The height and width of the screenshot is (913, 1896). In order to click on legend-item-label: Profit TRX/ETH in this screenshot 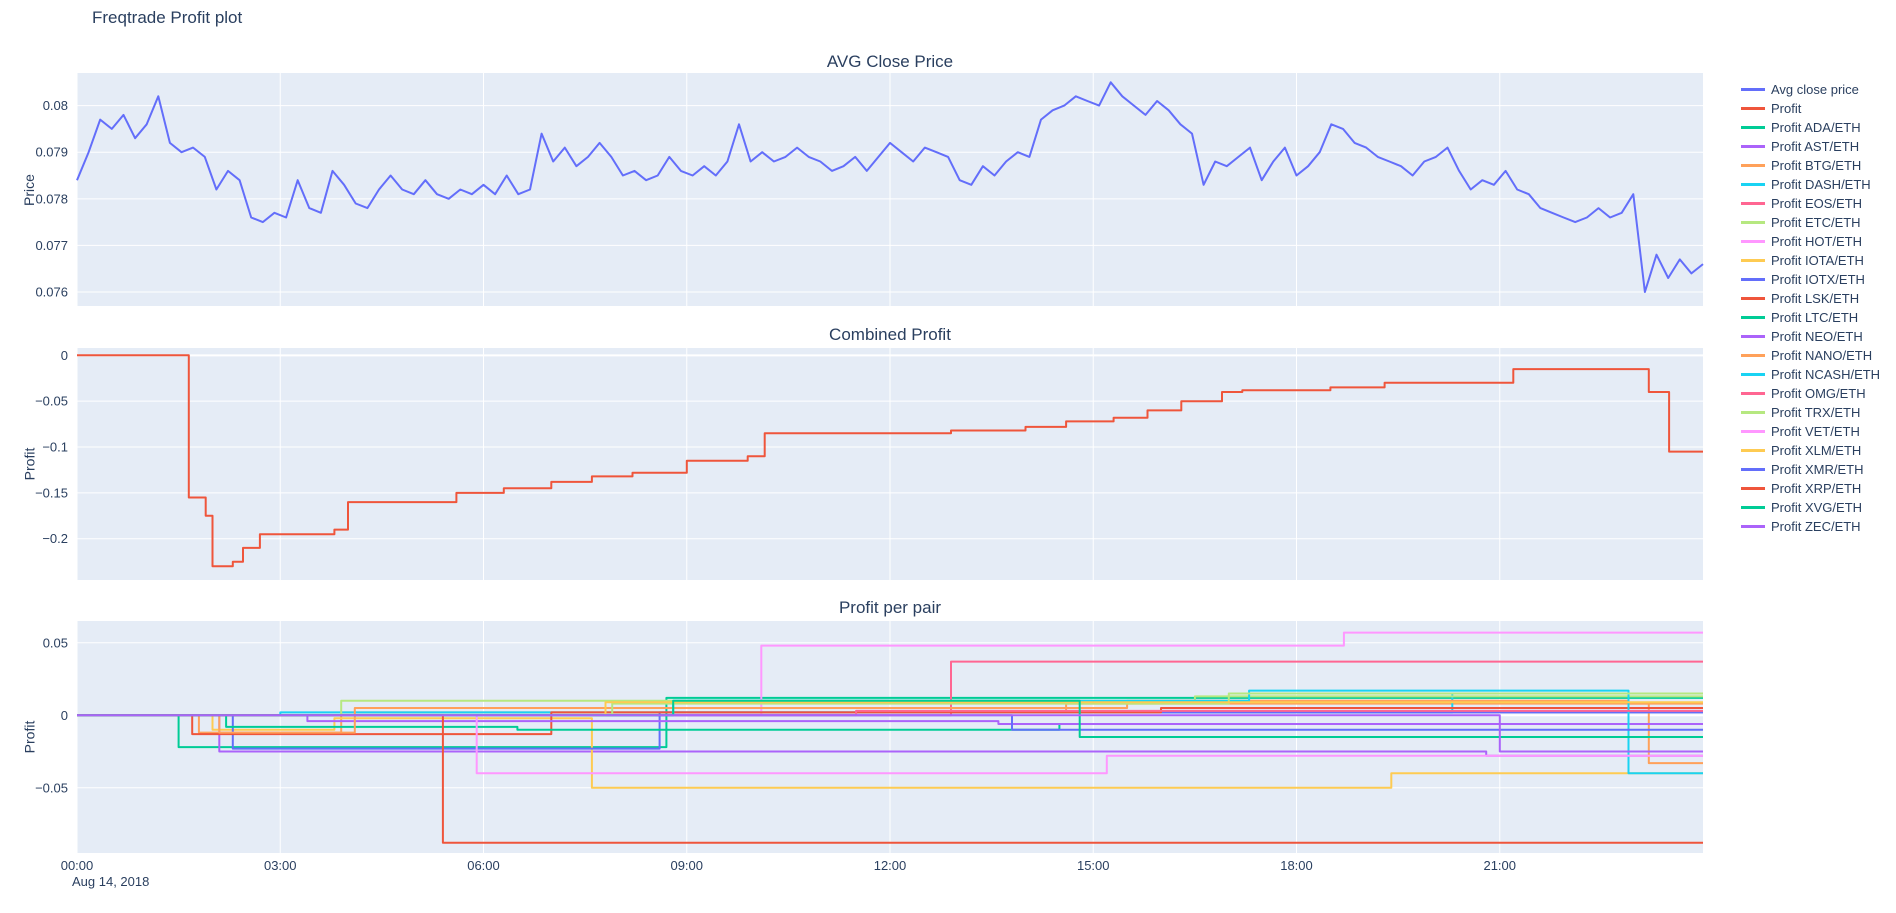, I will do `click(1816, 412)`.